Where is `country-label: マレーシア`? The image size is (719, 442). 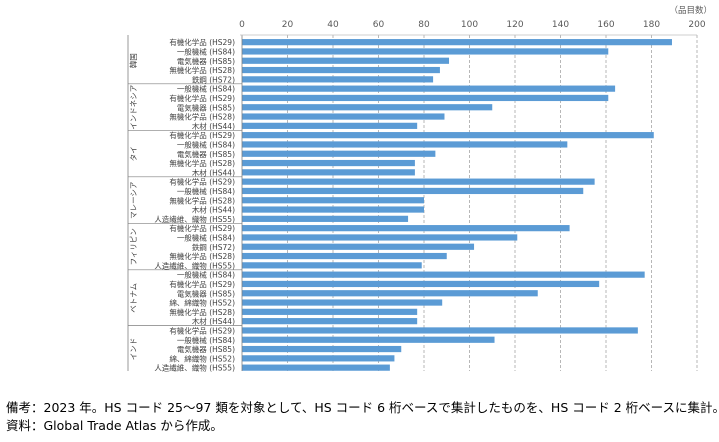 country-label: マレーシア is located at coordinates (133, 200).